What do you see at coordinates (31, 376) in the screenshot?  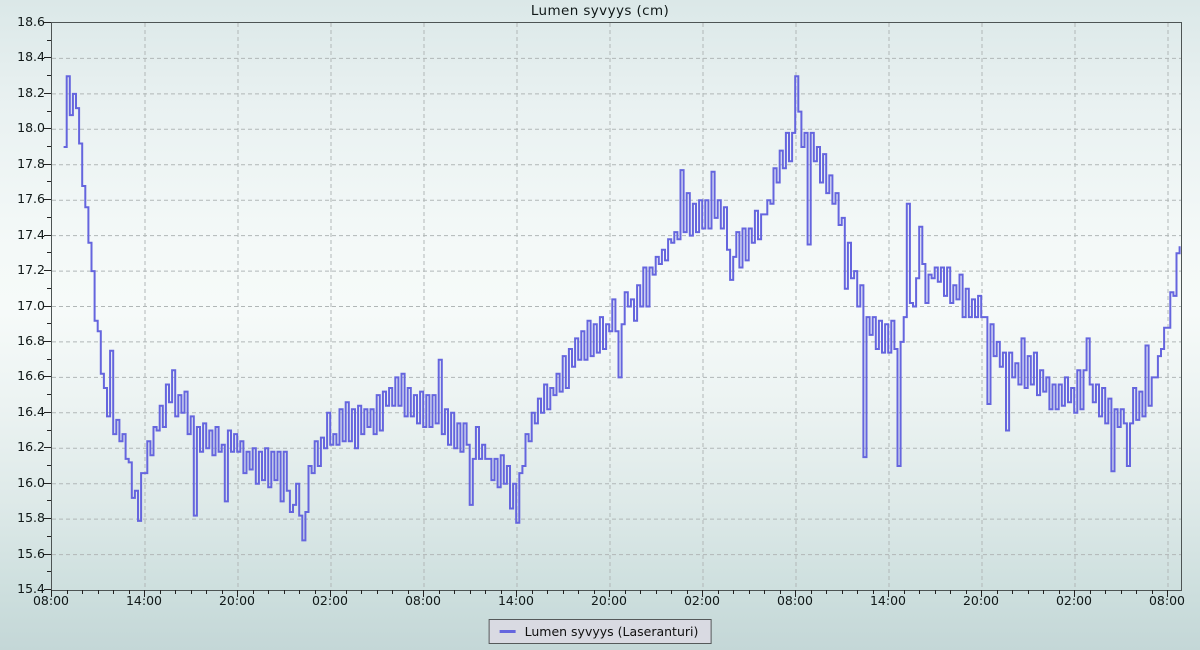 I see `y-axis-label: 16.6` at bounding box center [31, 376].